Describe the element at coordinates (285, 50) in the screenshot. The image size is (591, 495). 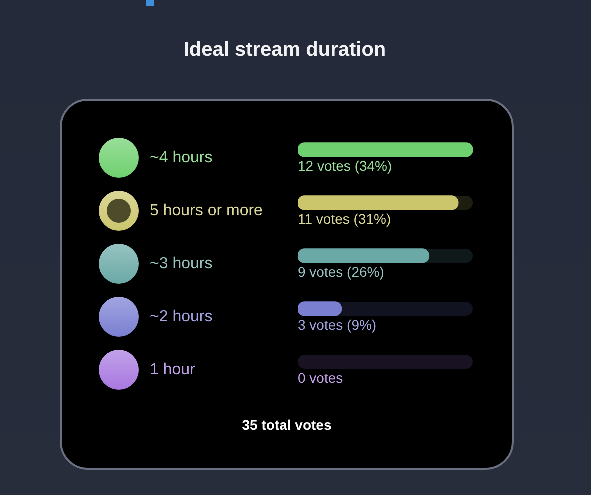
I see `chart-title: Ideal stream duration` at that location.